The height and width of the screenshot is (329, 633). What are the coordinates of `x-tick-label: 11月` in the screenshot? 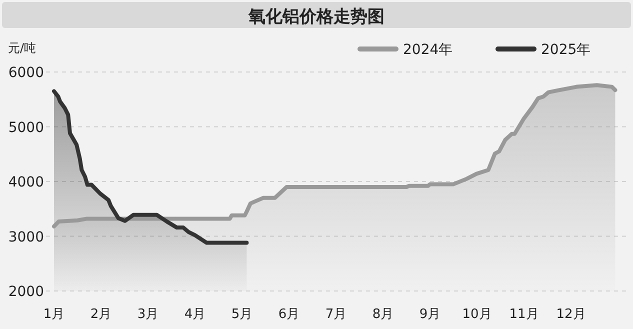 It's located at (524, 314).